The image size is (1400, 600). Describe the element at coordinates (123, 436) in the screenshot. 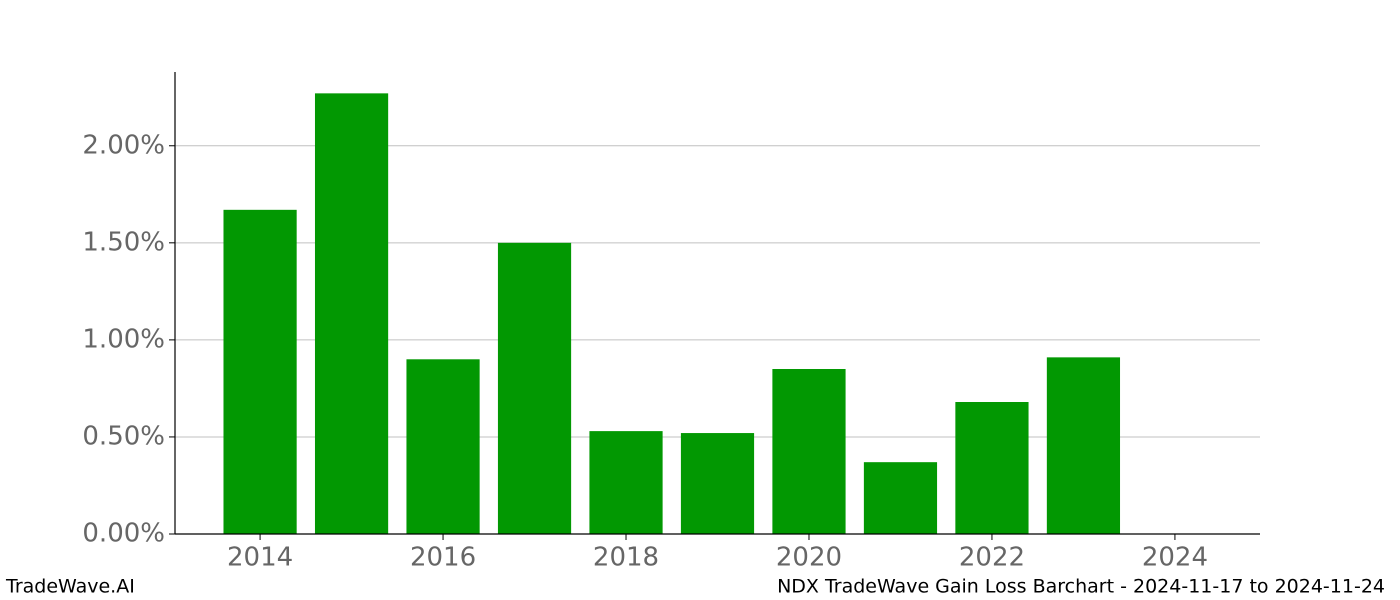

I see `y-tick-label: 0.50%` at that location.